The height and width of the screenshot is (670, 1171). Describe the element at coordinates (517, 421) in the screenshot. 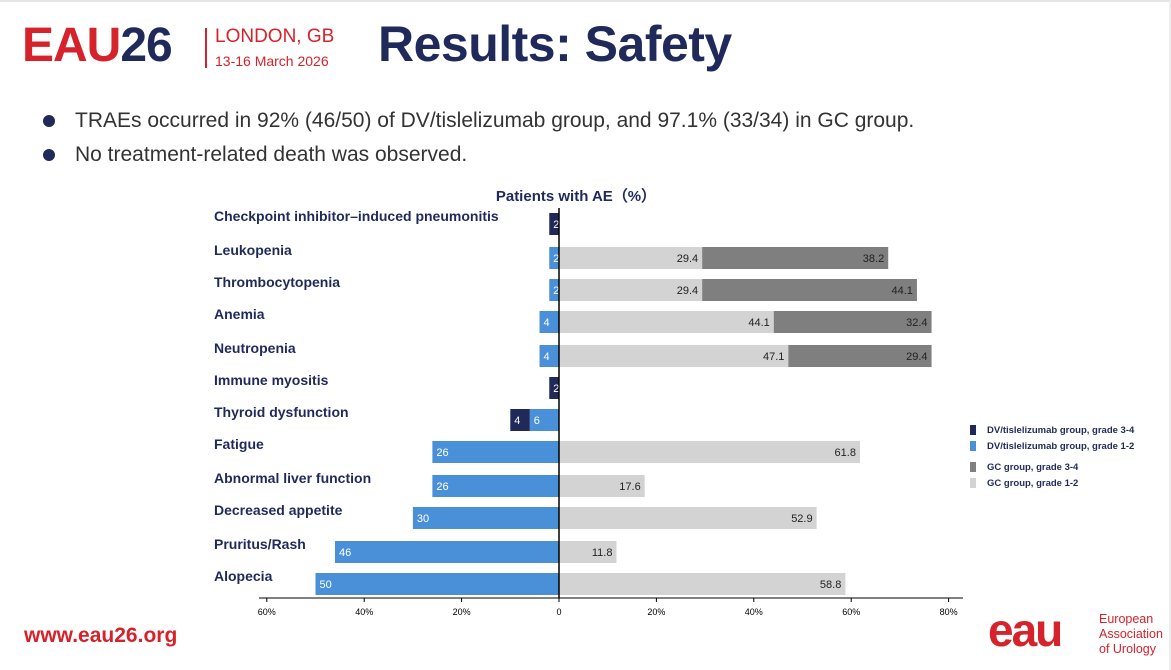

I see `bar-label-dv-grade34: 4` at that location.